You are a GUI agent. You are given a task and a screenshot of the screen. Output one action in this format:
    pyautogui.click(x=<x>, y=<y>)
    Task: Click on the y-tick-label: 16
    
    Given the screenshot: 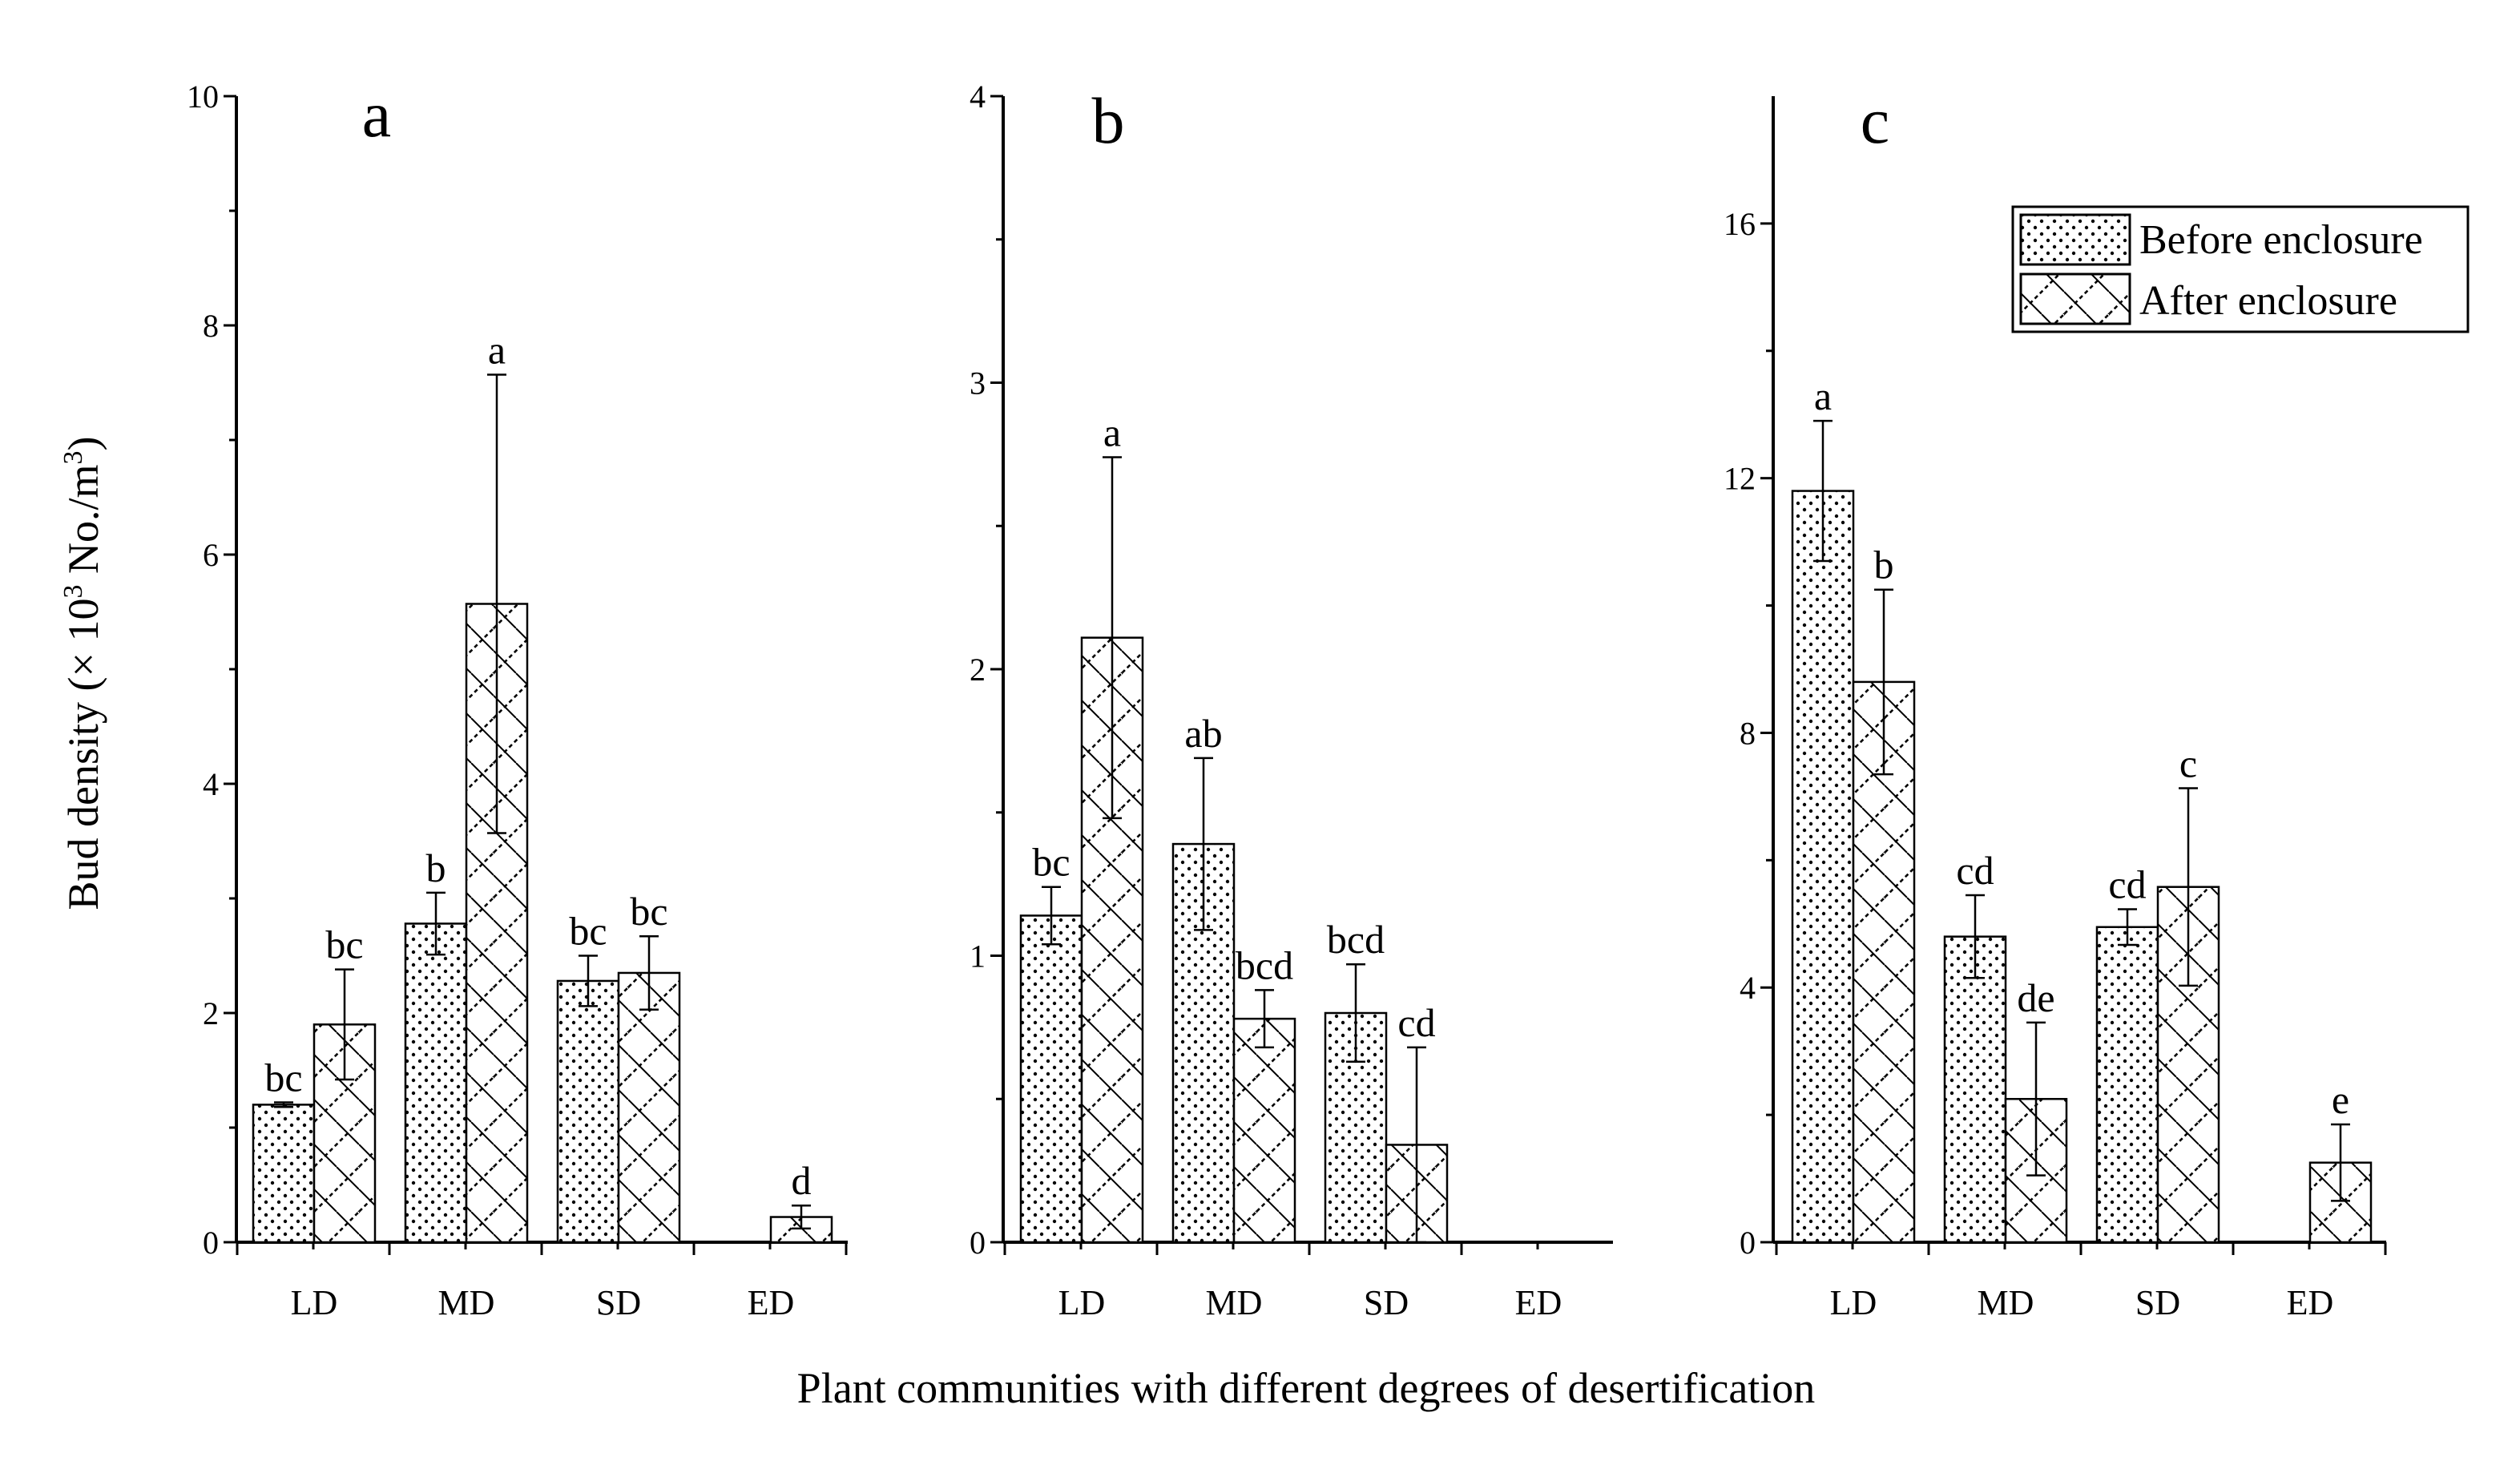 What is the action you would take?
    pyautogui.click(x=1740, y=224)
    